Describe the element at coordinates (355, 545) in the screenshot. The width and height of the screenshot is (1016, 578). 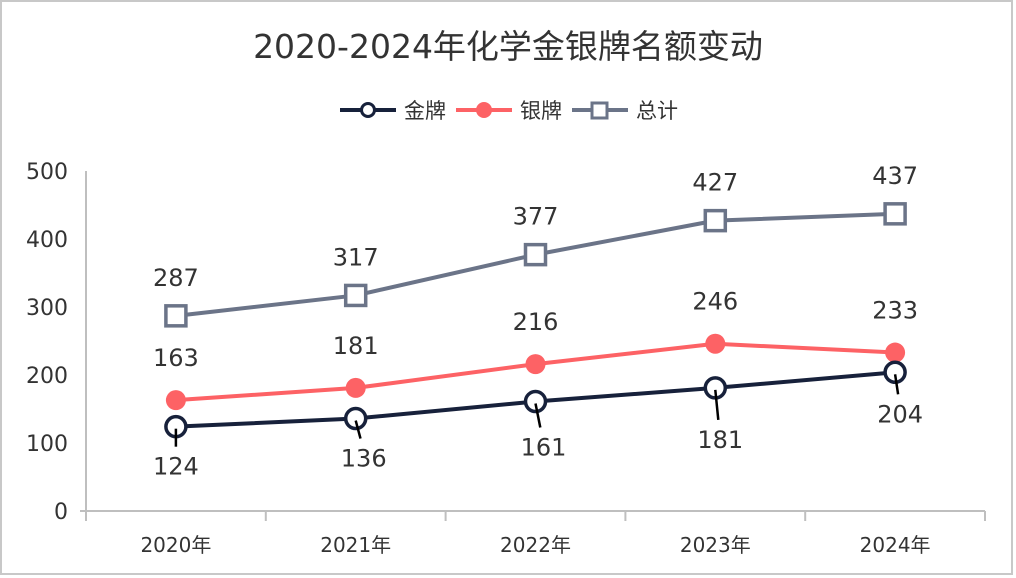
I see `x-tick-label: 2021年` at that location.